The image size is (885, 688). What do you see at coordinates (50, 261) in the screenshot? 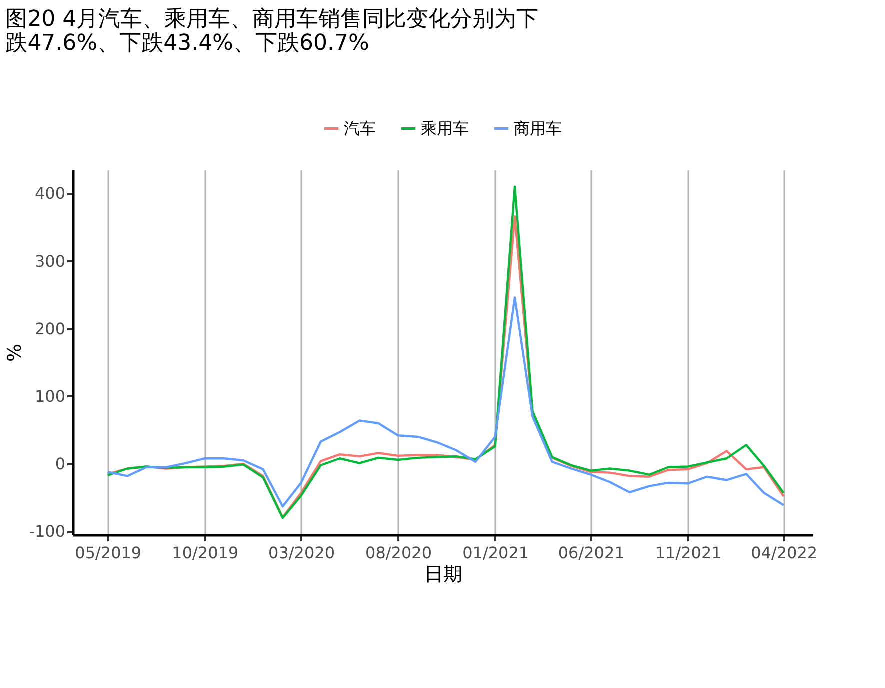
I see `y-tick-label: 300` at bounding box center [50, 261].